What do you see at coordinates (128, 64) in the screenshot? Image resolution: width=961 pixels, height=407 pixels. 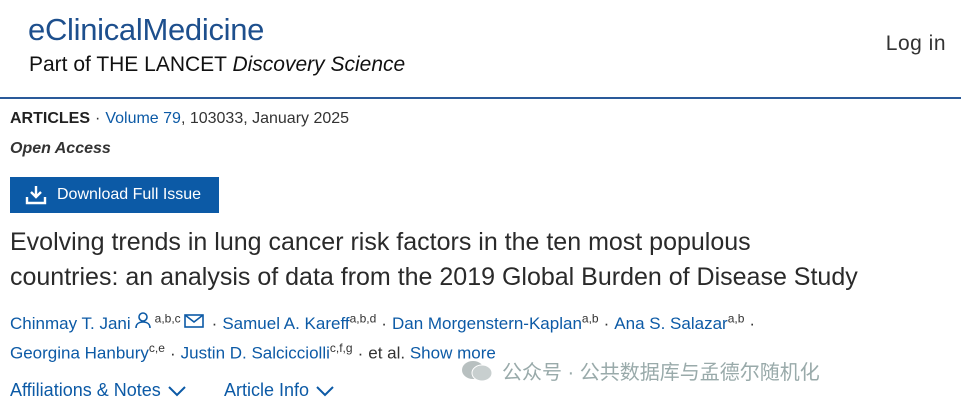 I see `lancet: Part of THE LANCET` at bounding box center [128, 64].